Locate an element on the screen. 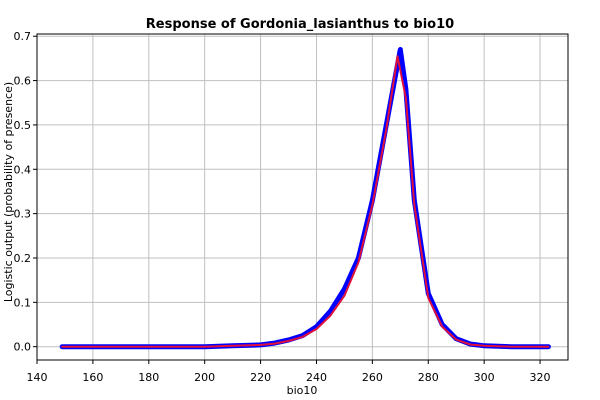 This screenshot has height=400, width=600. x-ticks: 140 160 180 200 220 240 260 280 300 320 is located at coordinates (289, 372).